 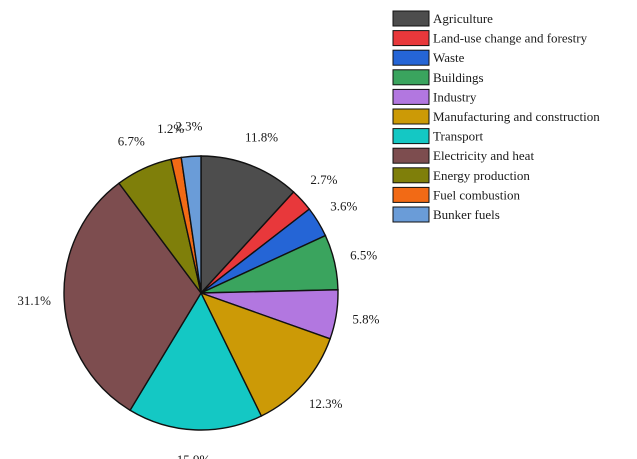 I want to click on pie-label-industry: 5.8%, so click(x=365, y=318).